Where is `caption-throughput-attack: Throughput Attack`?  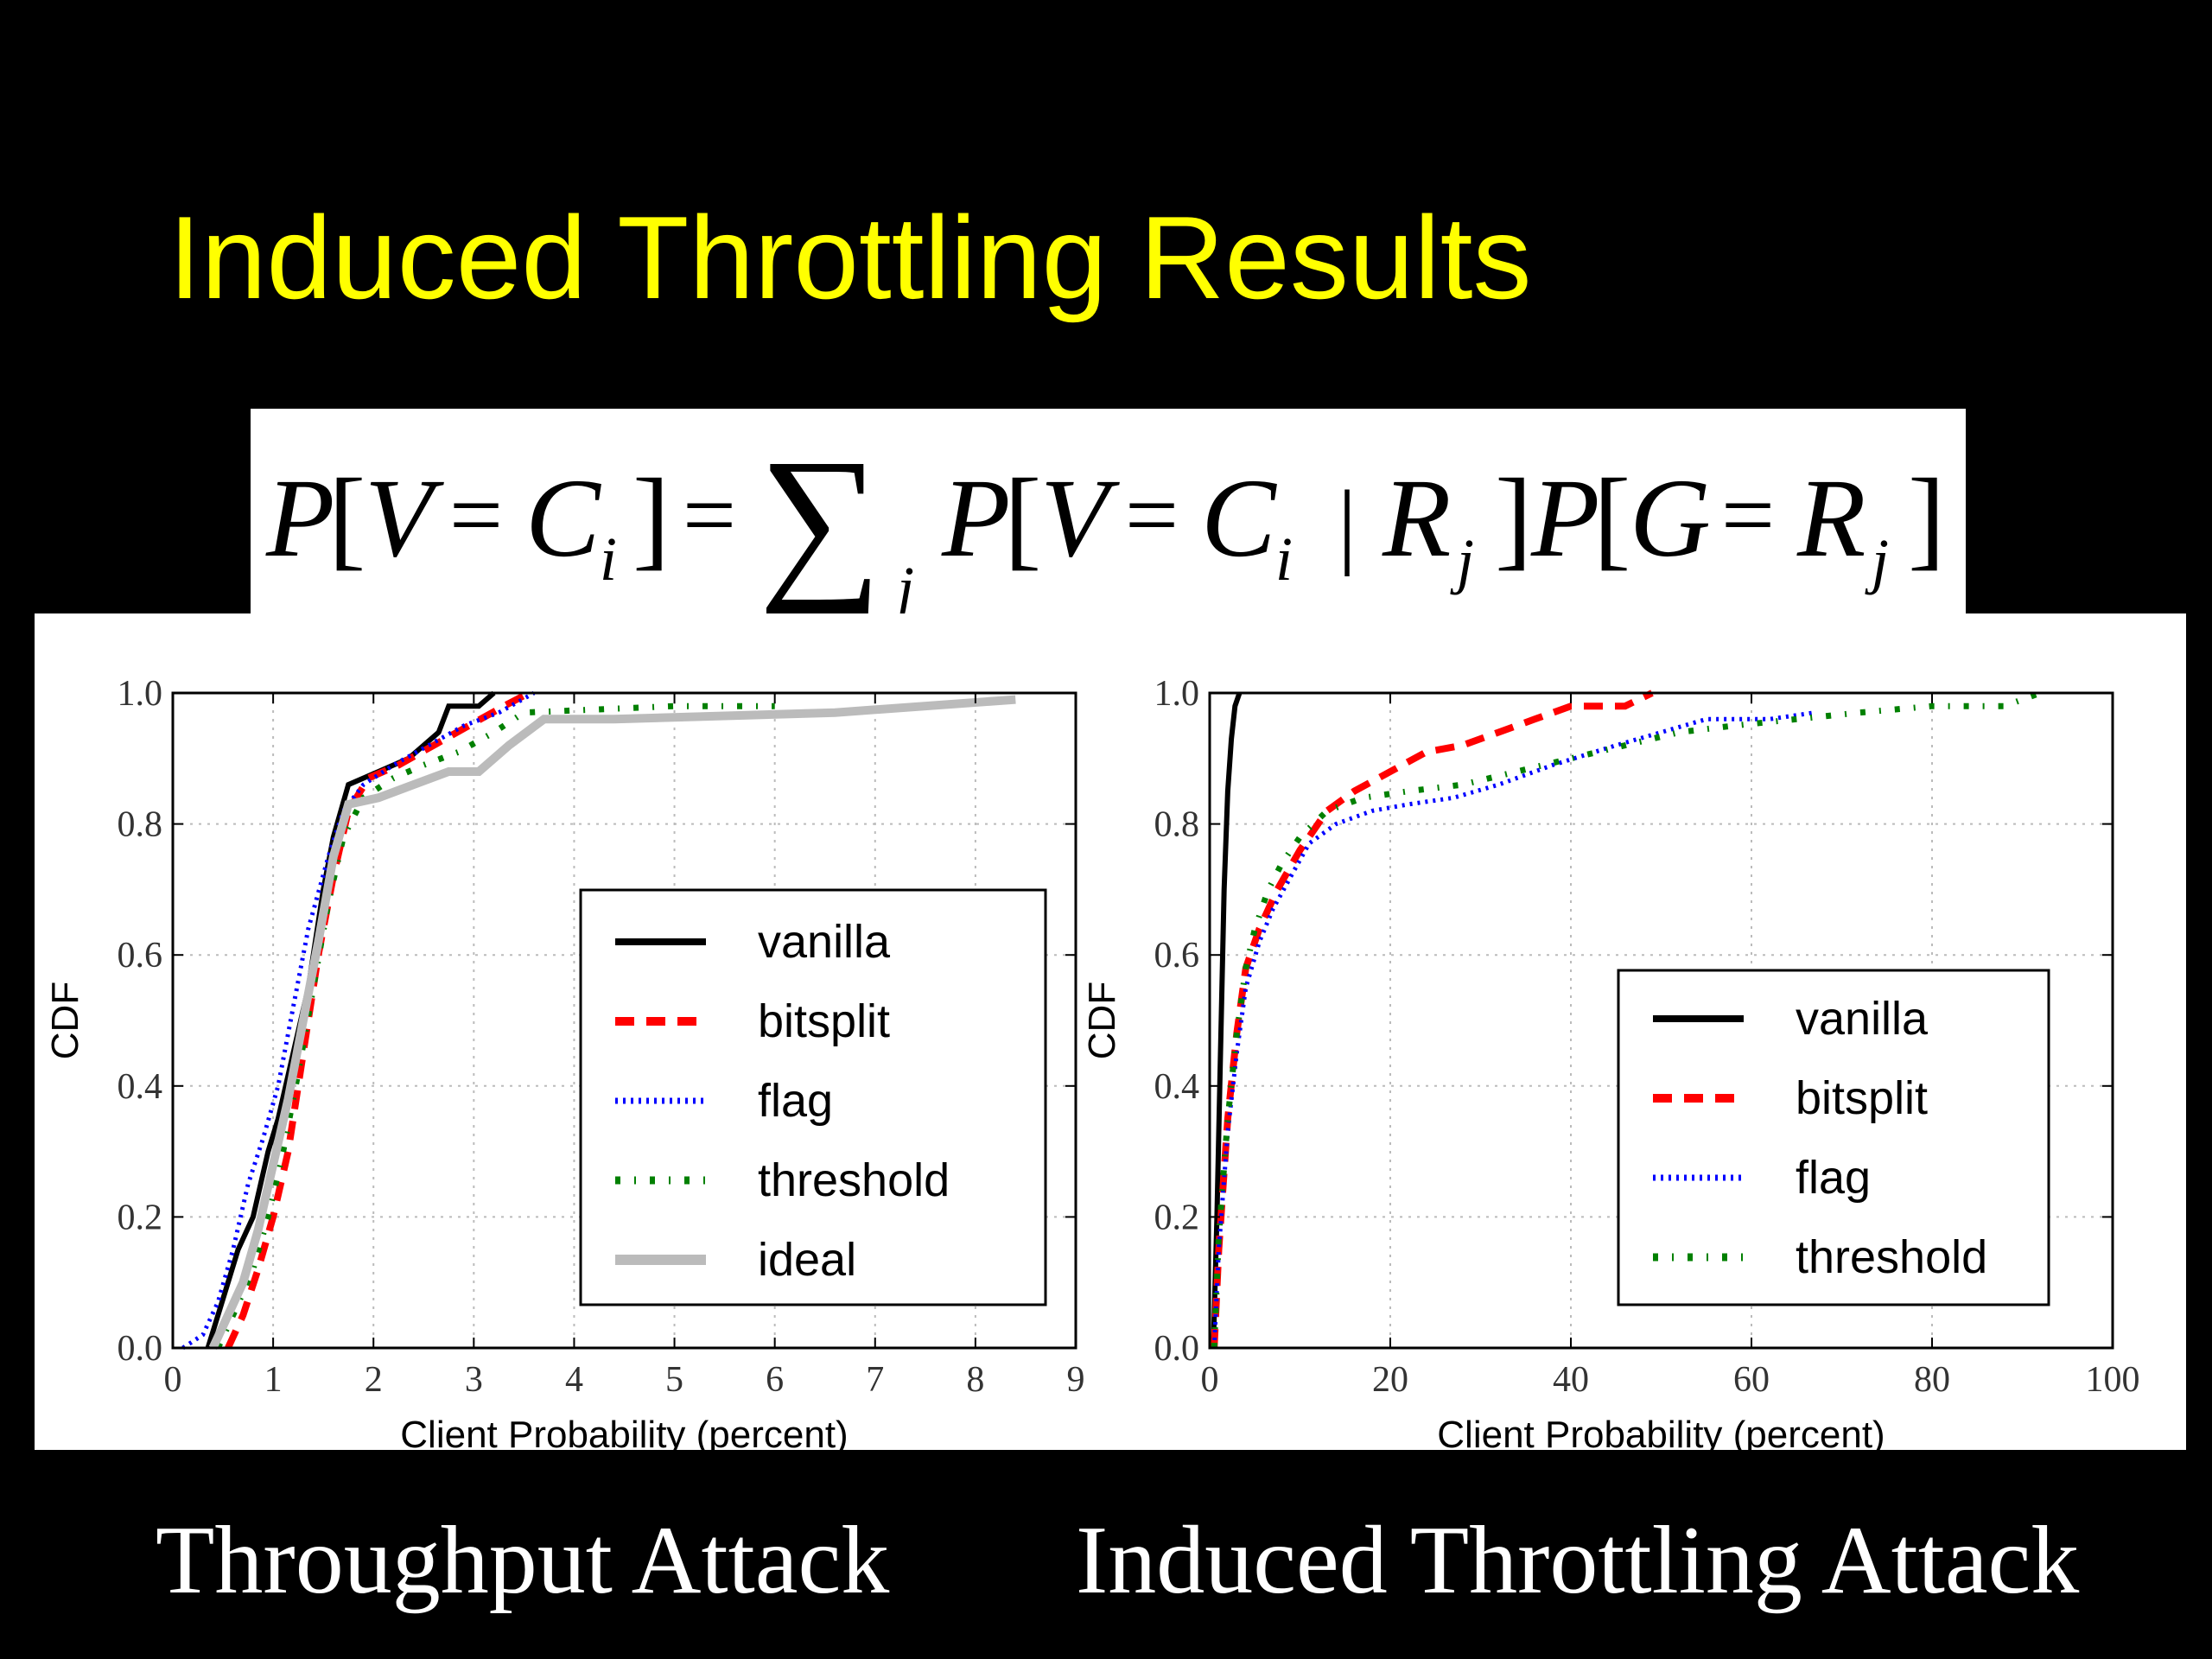 caption-throughput-attack: Throughput Attack is located at coordinates (523, 1560).